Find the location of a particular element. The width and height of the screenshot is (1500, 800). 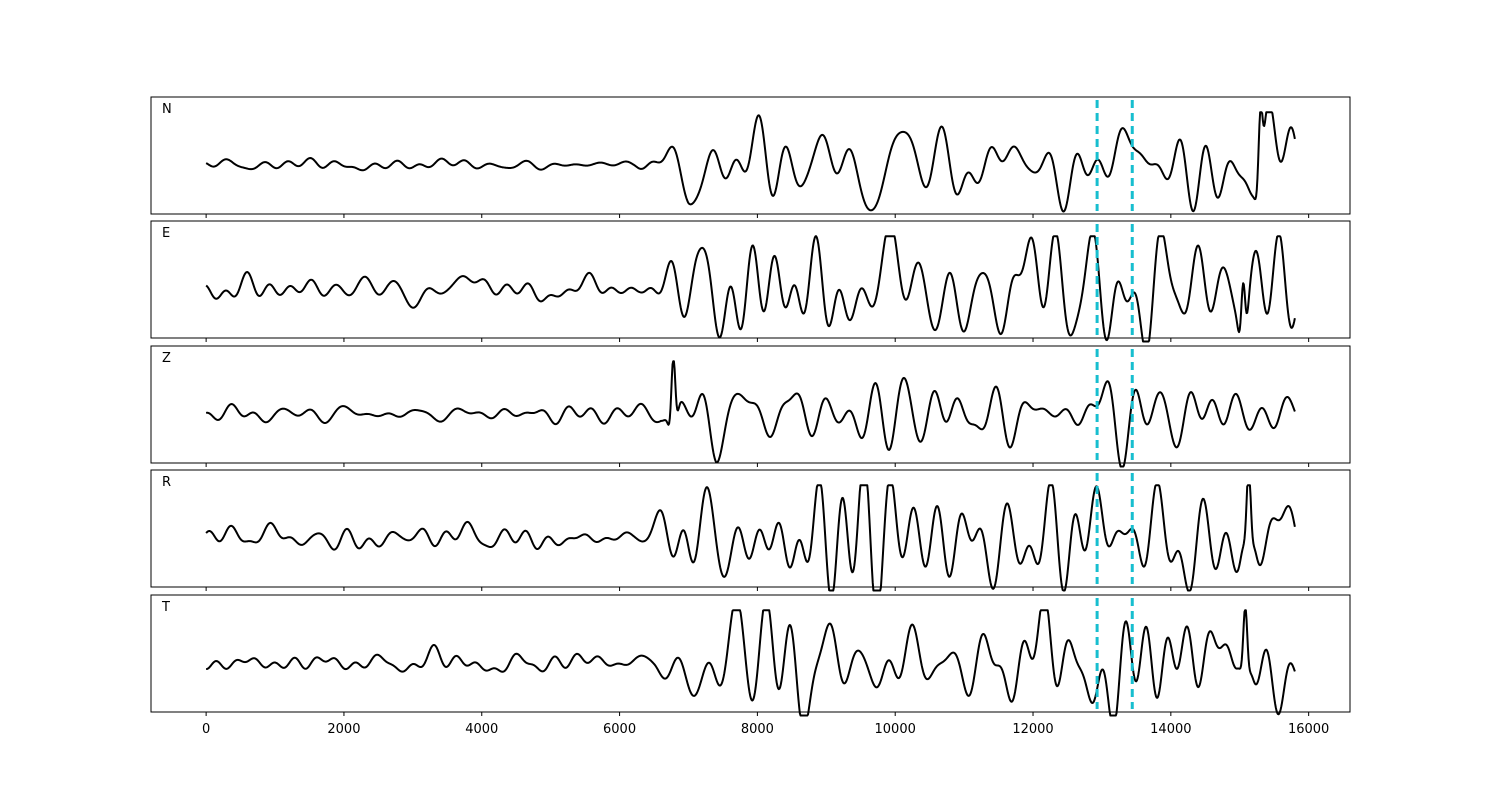

panel-label-R: R is located at coordinates (166, 482).